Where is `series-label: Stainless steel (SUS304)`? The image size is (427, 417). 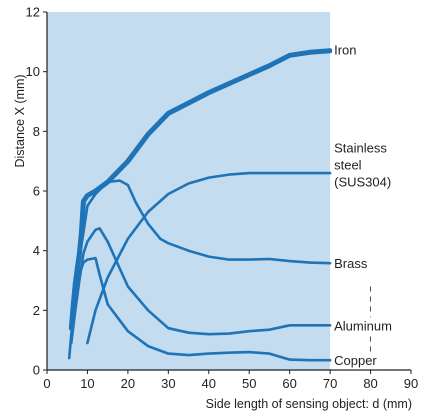
series-label: Stainless steel (SUS304) is located at coordinates (362, 165).